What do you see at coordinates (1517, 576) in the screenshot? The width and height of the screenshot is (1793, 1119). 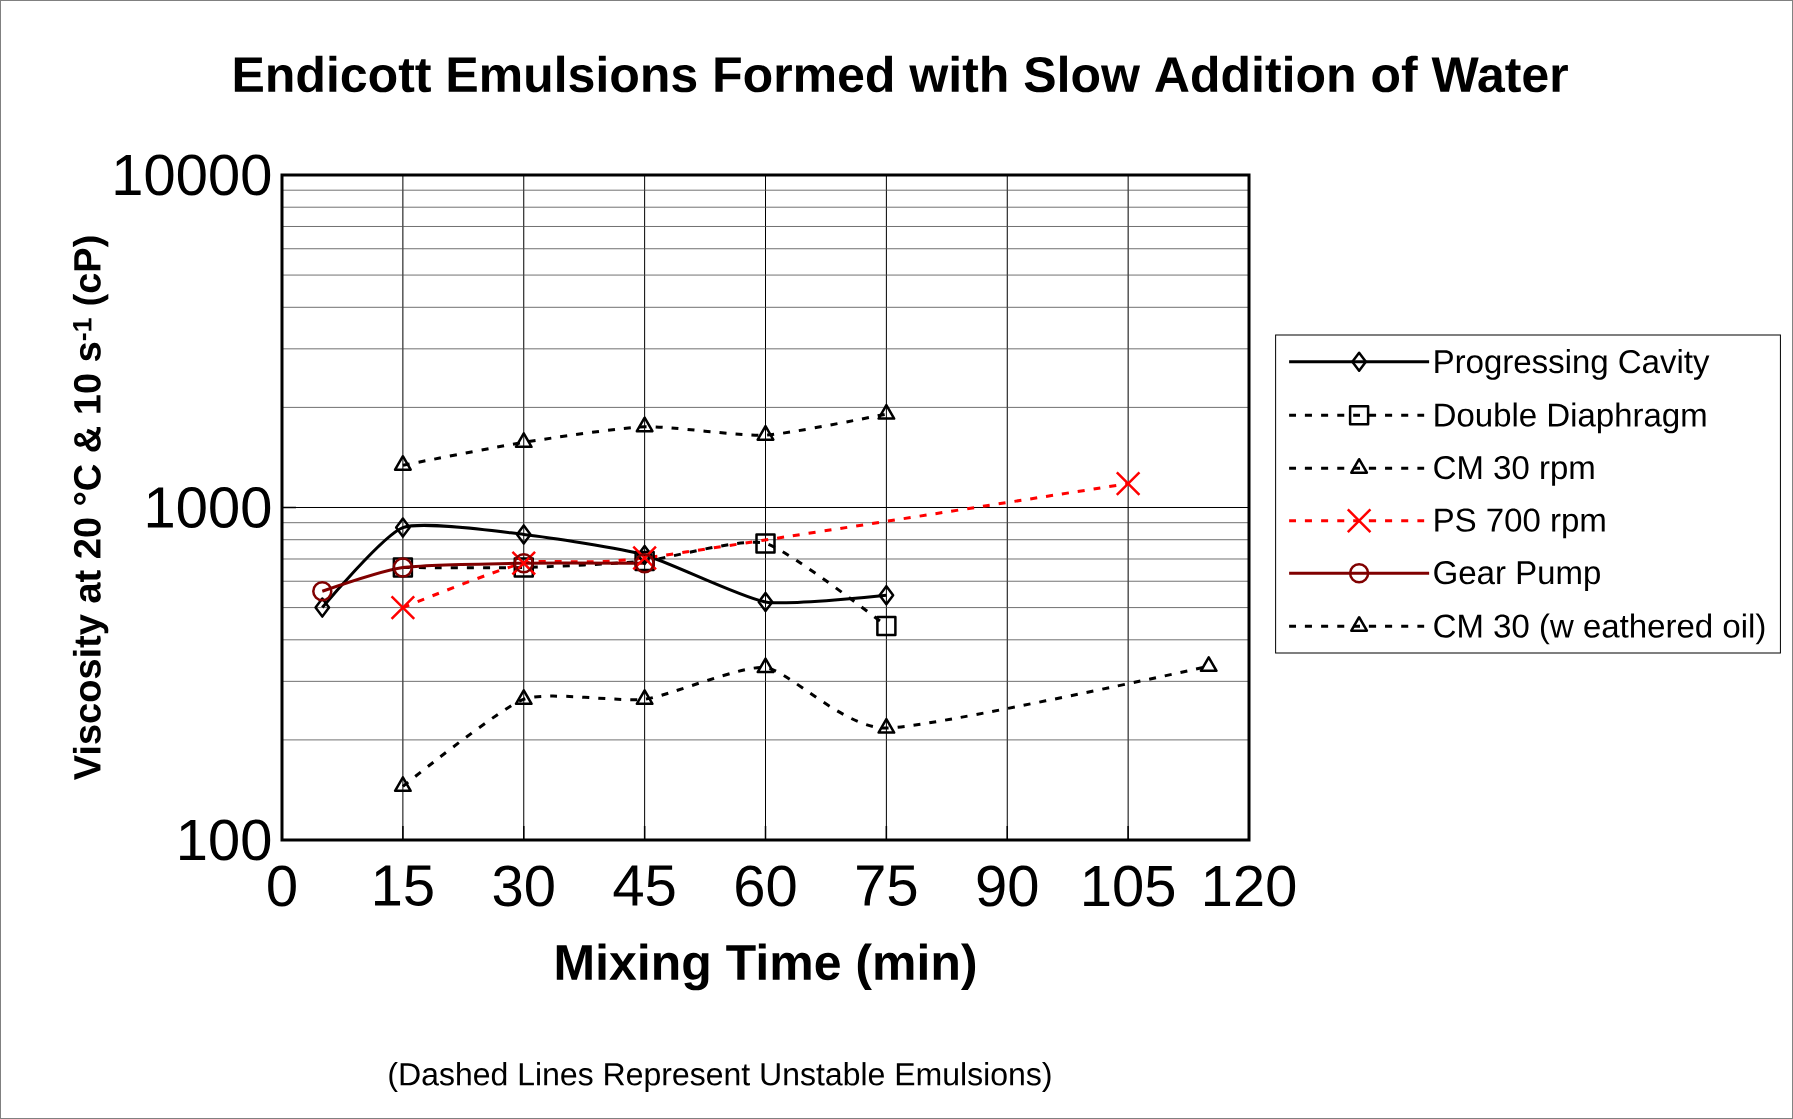 I see `legend-label: Gear Pump` at bounding box center [1517, 576].